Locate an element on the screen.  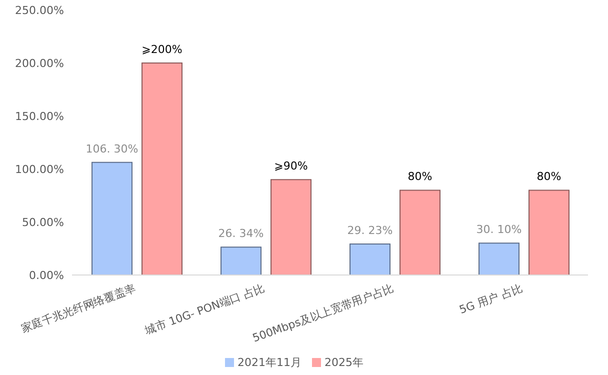
data-label: 29. 23% is located at coordinates (370, 231).